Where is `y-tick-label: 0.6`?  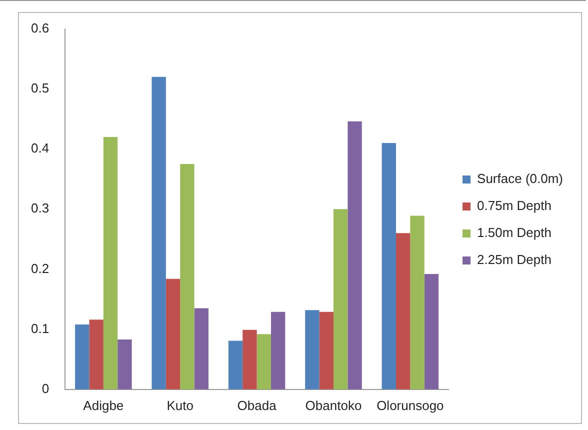 y-tick-label: 0.6 is located at coordinates (40, 28).